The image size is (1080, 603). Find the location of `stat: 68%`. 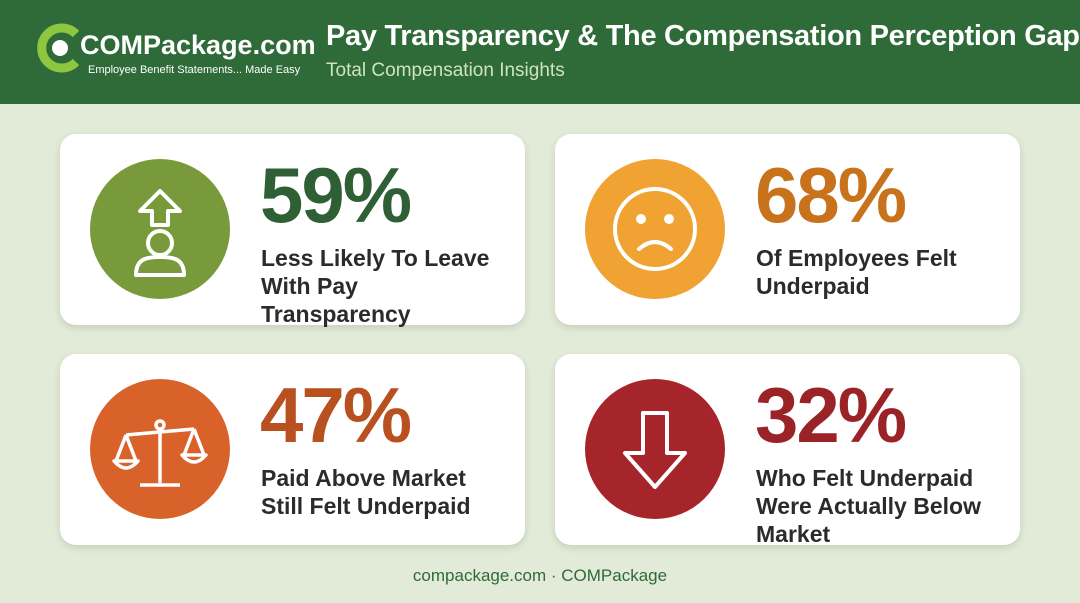

stat: 68% is located at coordinates (831, 195).